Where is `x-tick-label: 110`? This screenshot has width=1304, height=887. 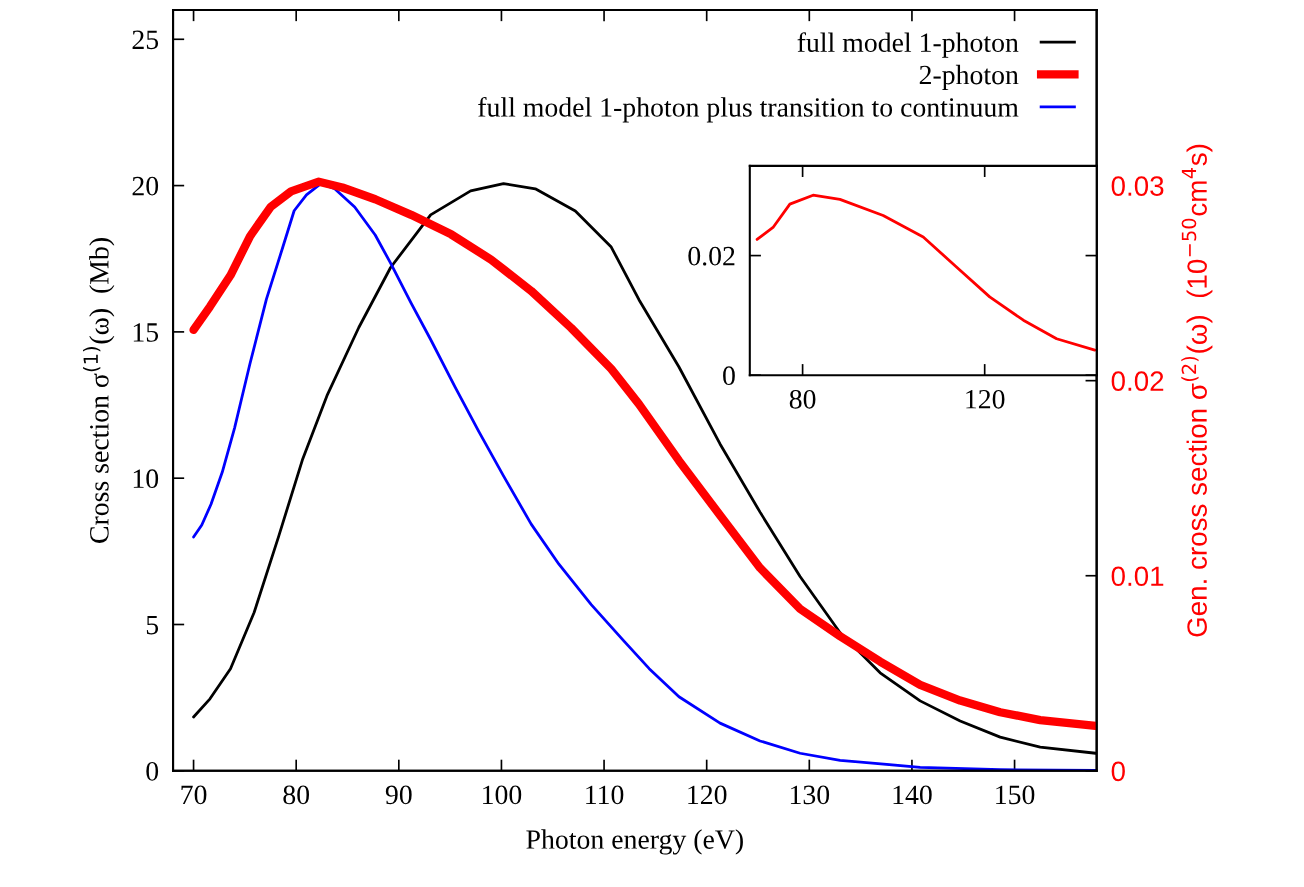
x-tick-label: 110 is located at coordinates (605, 795).